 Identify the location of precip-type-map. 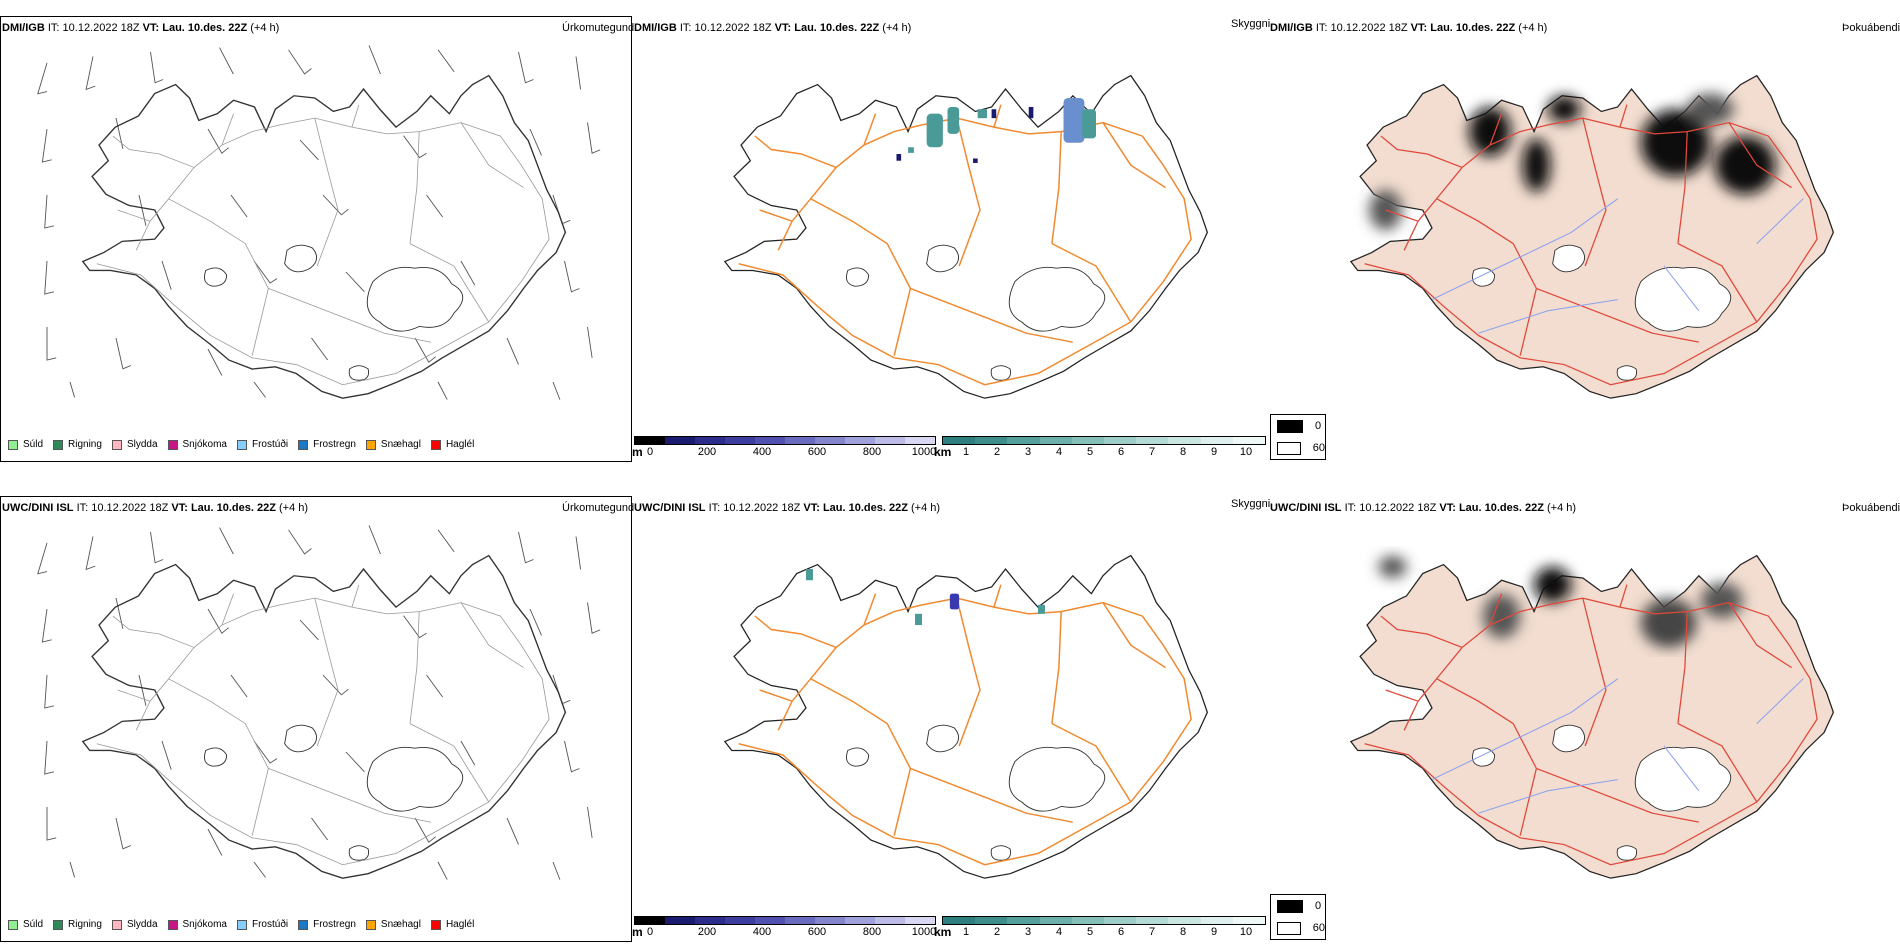
(319, 702).